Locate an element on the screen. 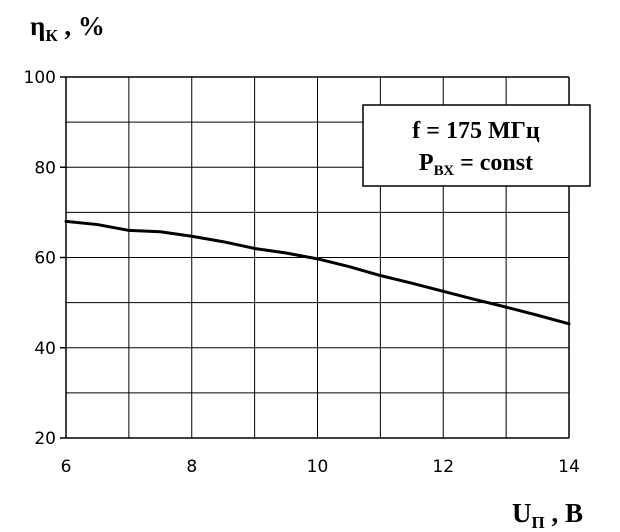 The image size is (620, 532). y-tick-label: 40 is located at coordinates (45, 349).